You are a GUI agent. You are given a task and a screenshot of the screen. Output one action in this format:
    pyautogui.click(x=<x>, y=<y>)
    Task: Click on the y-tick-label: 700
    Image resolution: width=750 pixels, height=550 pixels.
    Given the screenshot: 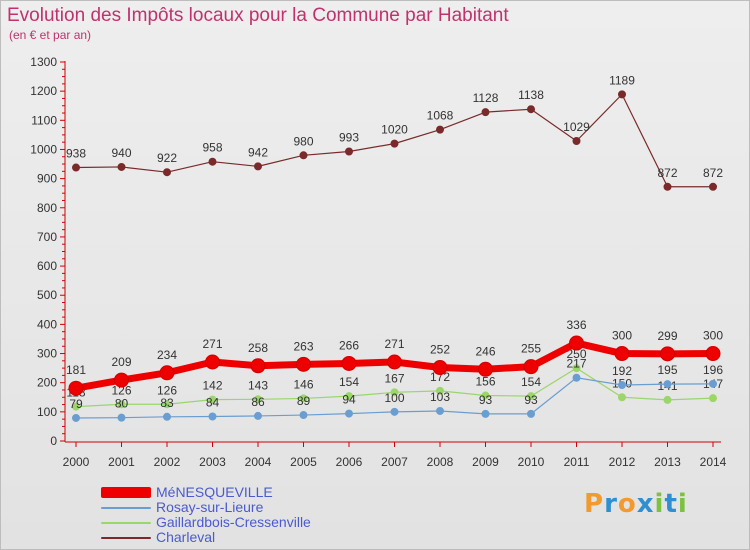 What is the action you would take?
    pyautogui.click(x=47, y=237)
    